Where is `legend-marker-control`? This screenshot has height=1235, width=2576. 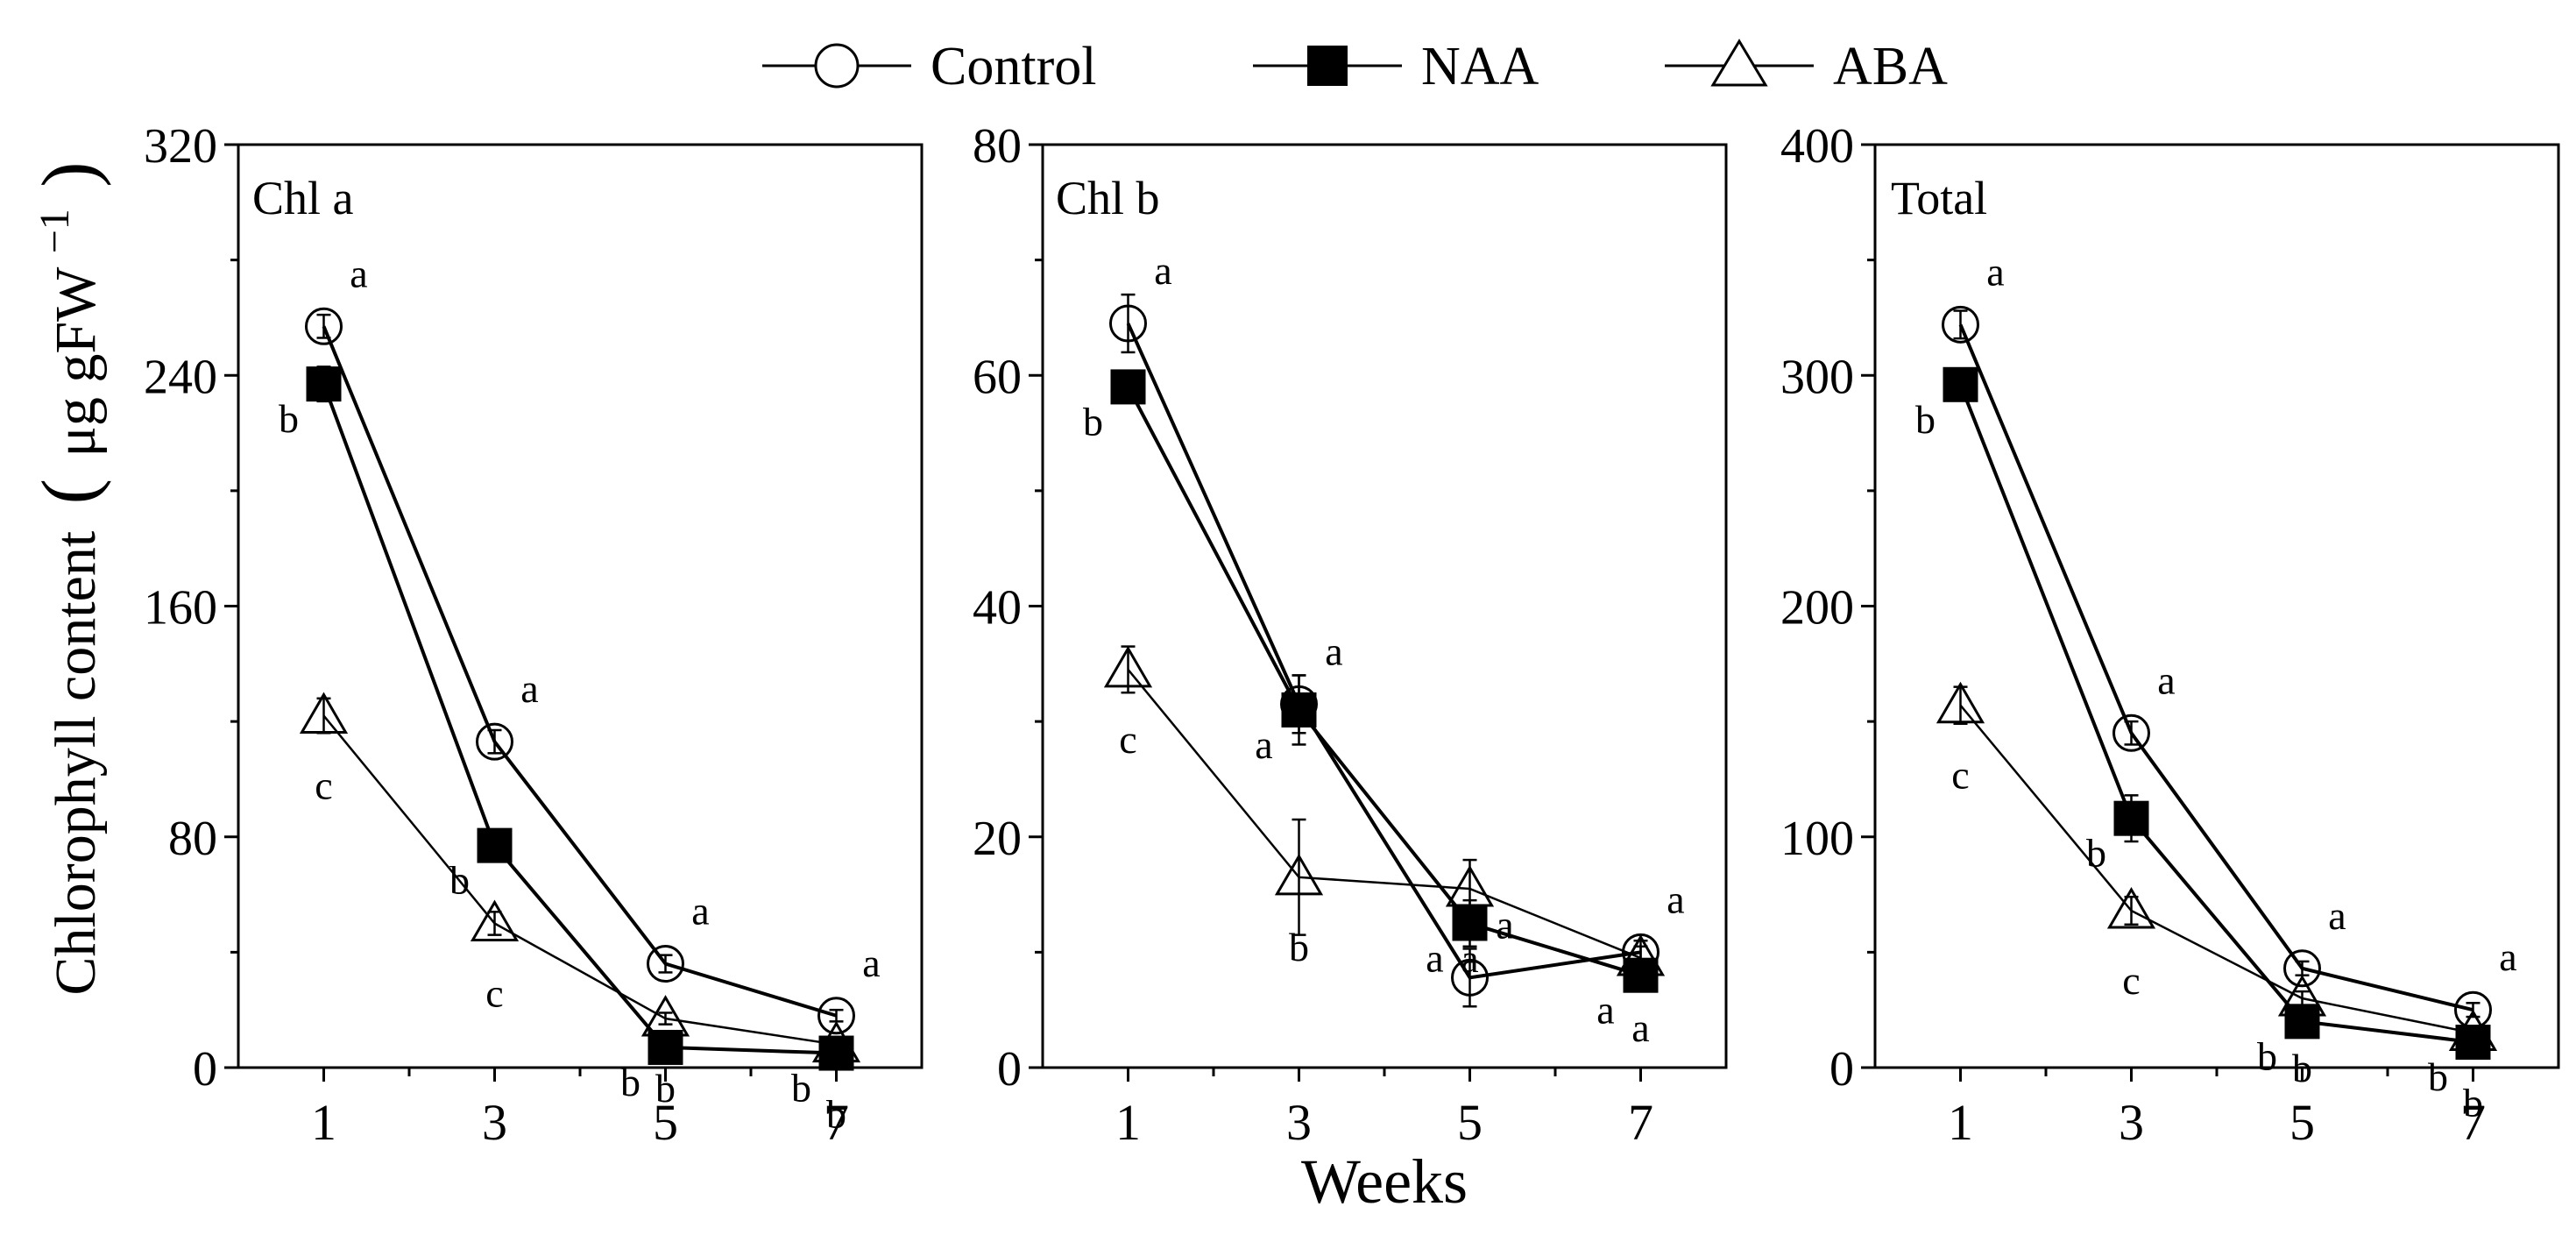 legend-marker-control is located at coordinates (837, 66).